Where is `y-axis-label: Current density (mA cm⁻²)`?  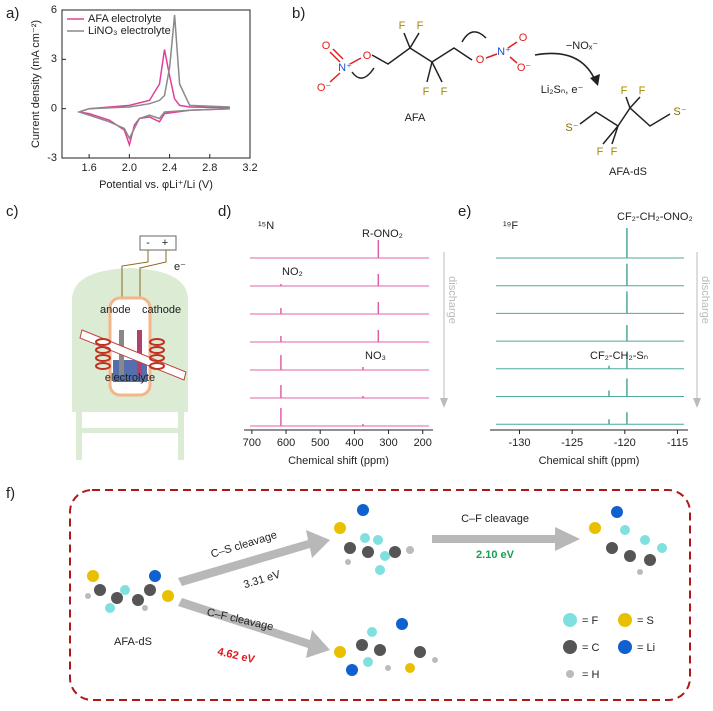 y-axis-label: Current density (mA cm⁻²) is located at coordinates (36, 84).